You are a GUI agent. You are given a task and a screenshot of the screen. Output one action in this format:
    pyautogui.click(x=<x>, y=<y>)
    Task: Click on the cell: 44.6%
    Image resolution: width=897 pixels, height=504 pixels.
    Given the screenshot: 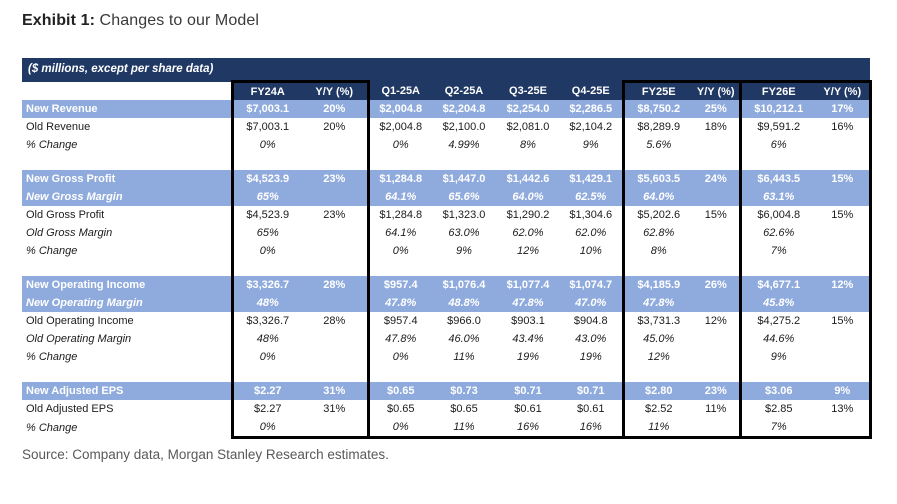 What is the action you would take?
    pyautogui.click(x=777, y=339)
    